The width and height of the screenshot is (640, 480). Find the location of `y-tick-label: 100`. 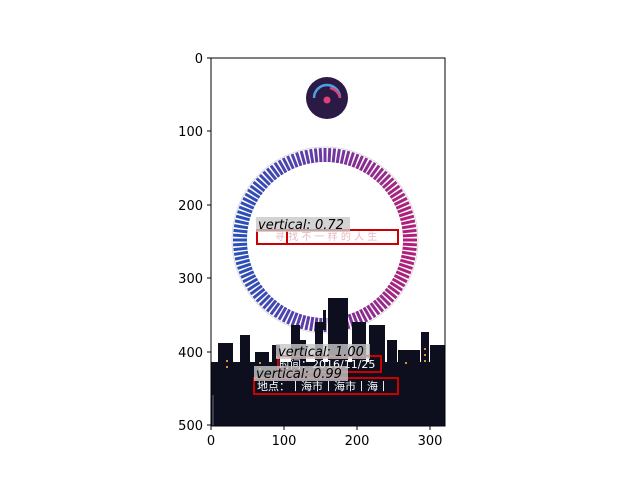

y-tick-label: 100 is located at coordinates (190, 132).